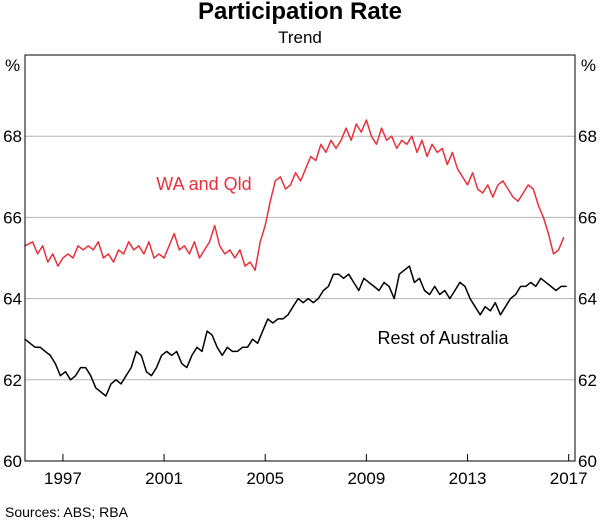  Describe the element at coordinates (203, 184) in the screenshot. I see `series-label-wa-qld: WA and Qld` at that location.